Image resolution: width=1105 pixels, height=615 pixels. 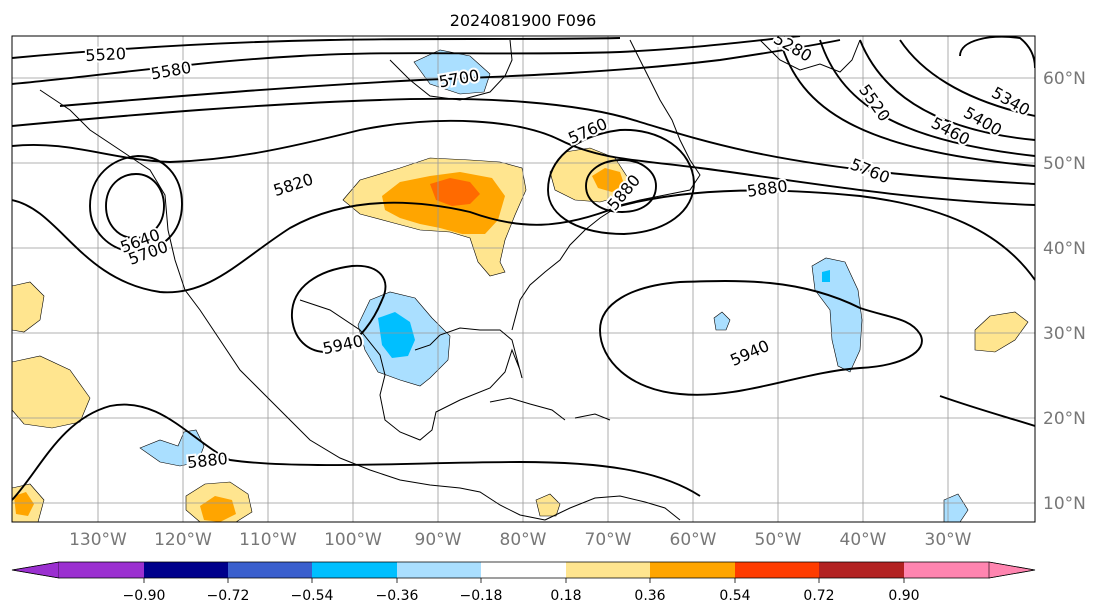 What do you see at coordinates (548, 505) in the screenshot?
I see `positive-anomaly-panama` at bounding box center [548, 505].